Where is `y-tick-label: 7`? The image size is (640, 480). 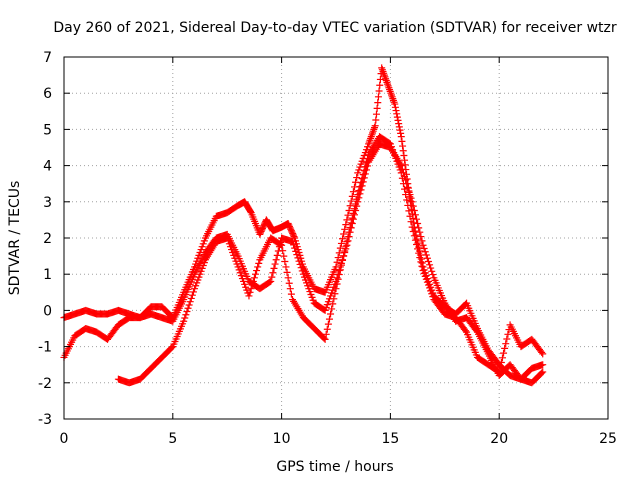 y-tick-label: 7 is located at coordinates (47, 58).